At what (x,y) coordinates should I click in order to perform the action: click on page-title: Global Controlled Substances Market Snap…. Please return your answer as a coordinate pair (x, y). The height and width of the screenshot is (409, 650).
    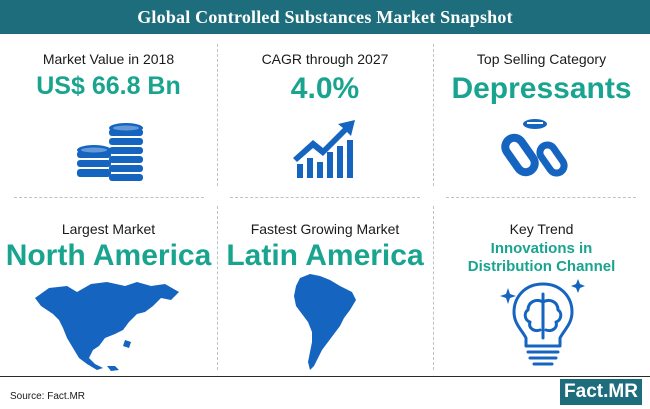
    Looking at the image, I should click on (325, 16).